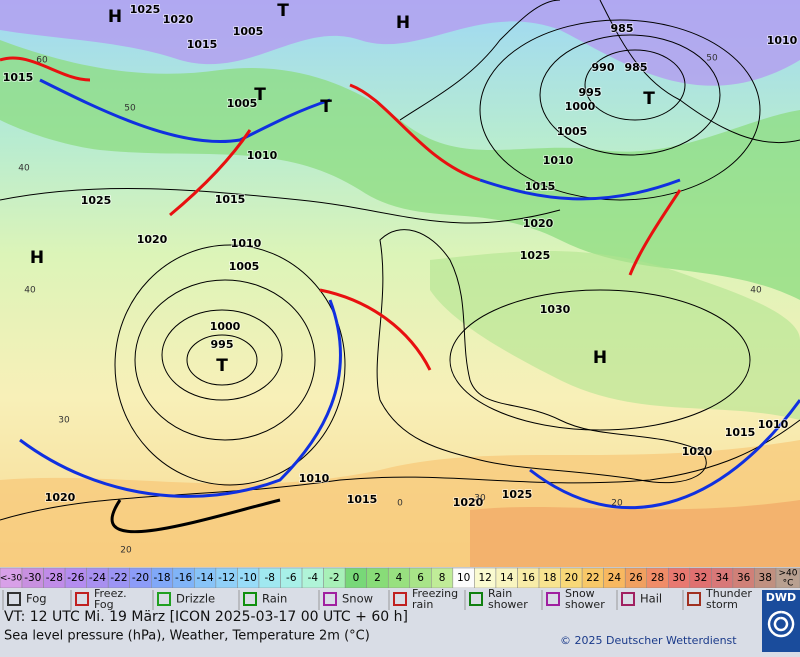  What do you see at coordinates (765, 578) in the screenshot?
I see `scale-tick-label: 38` at bounding box center [765, 578].